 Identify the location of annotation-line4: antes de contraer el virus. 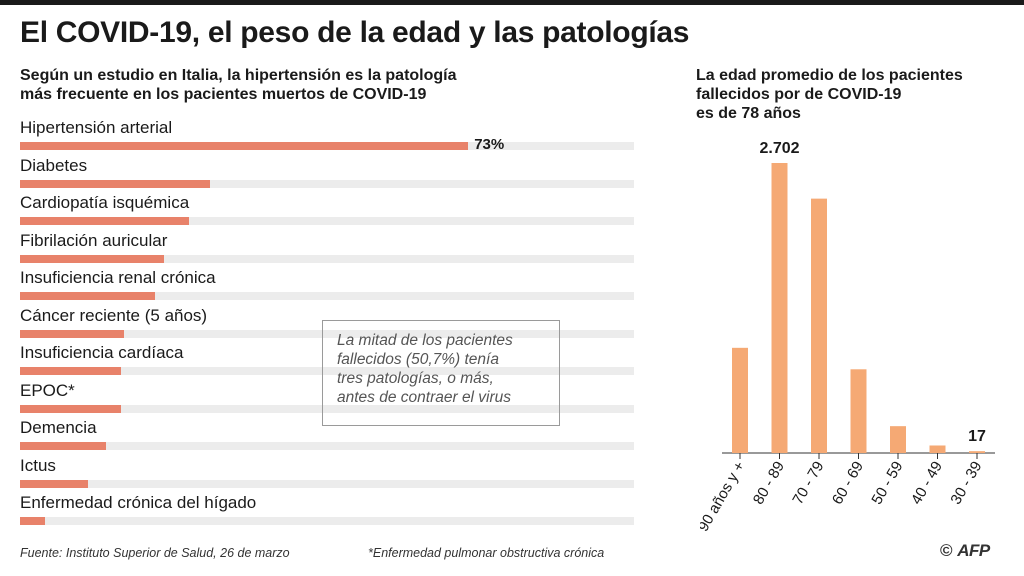
(424, 397).